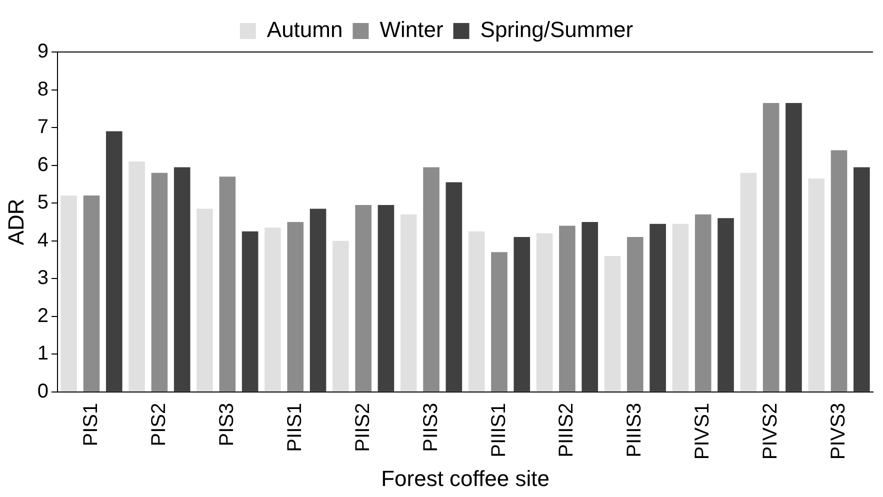 This screenshot has width=883, height=497. Describe the element at coordinates (43, 165) in the screenshot. I see `y-tick-label: 6` at that location.